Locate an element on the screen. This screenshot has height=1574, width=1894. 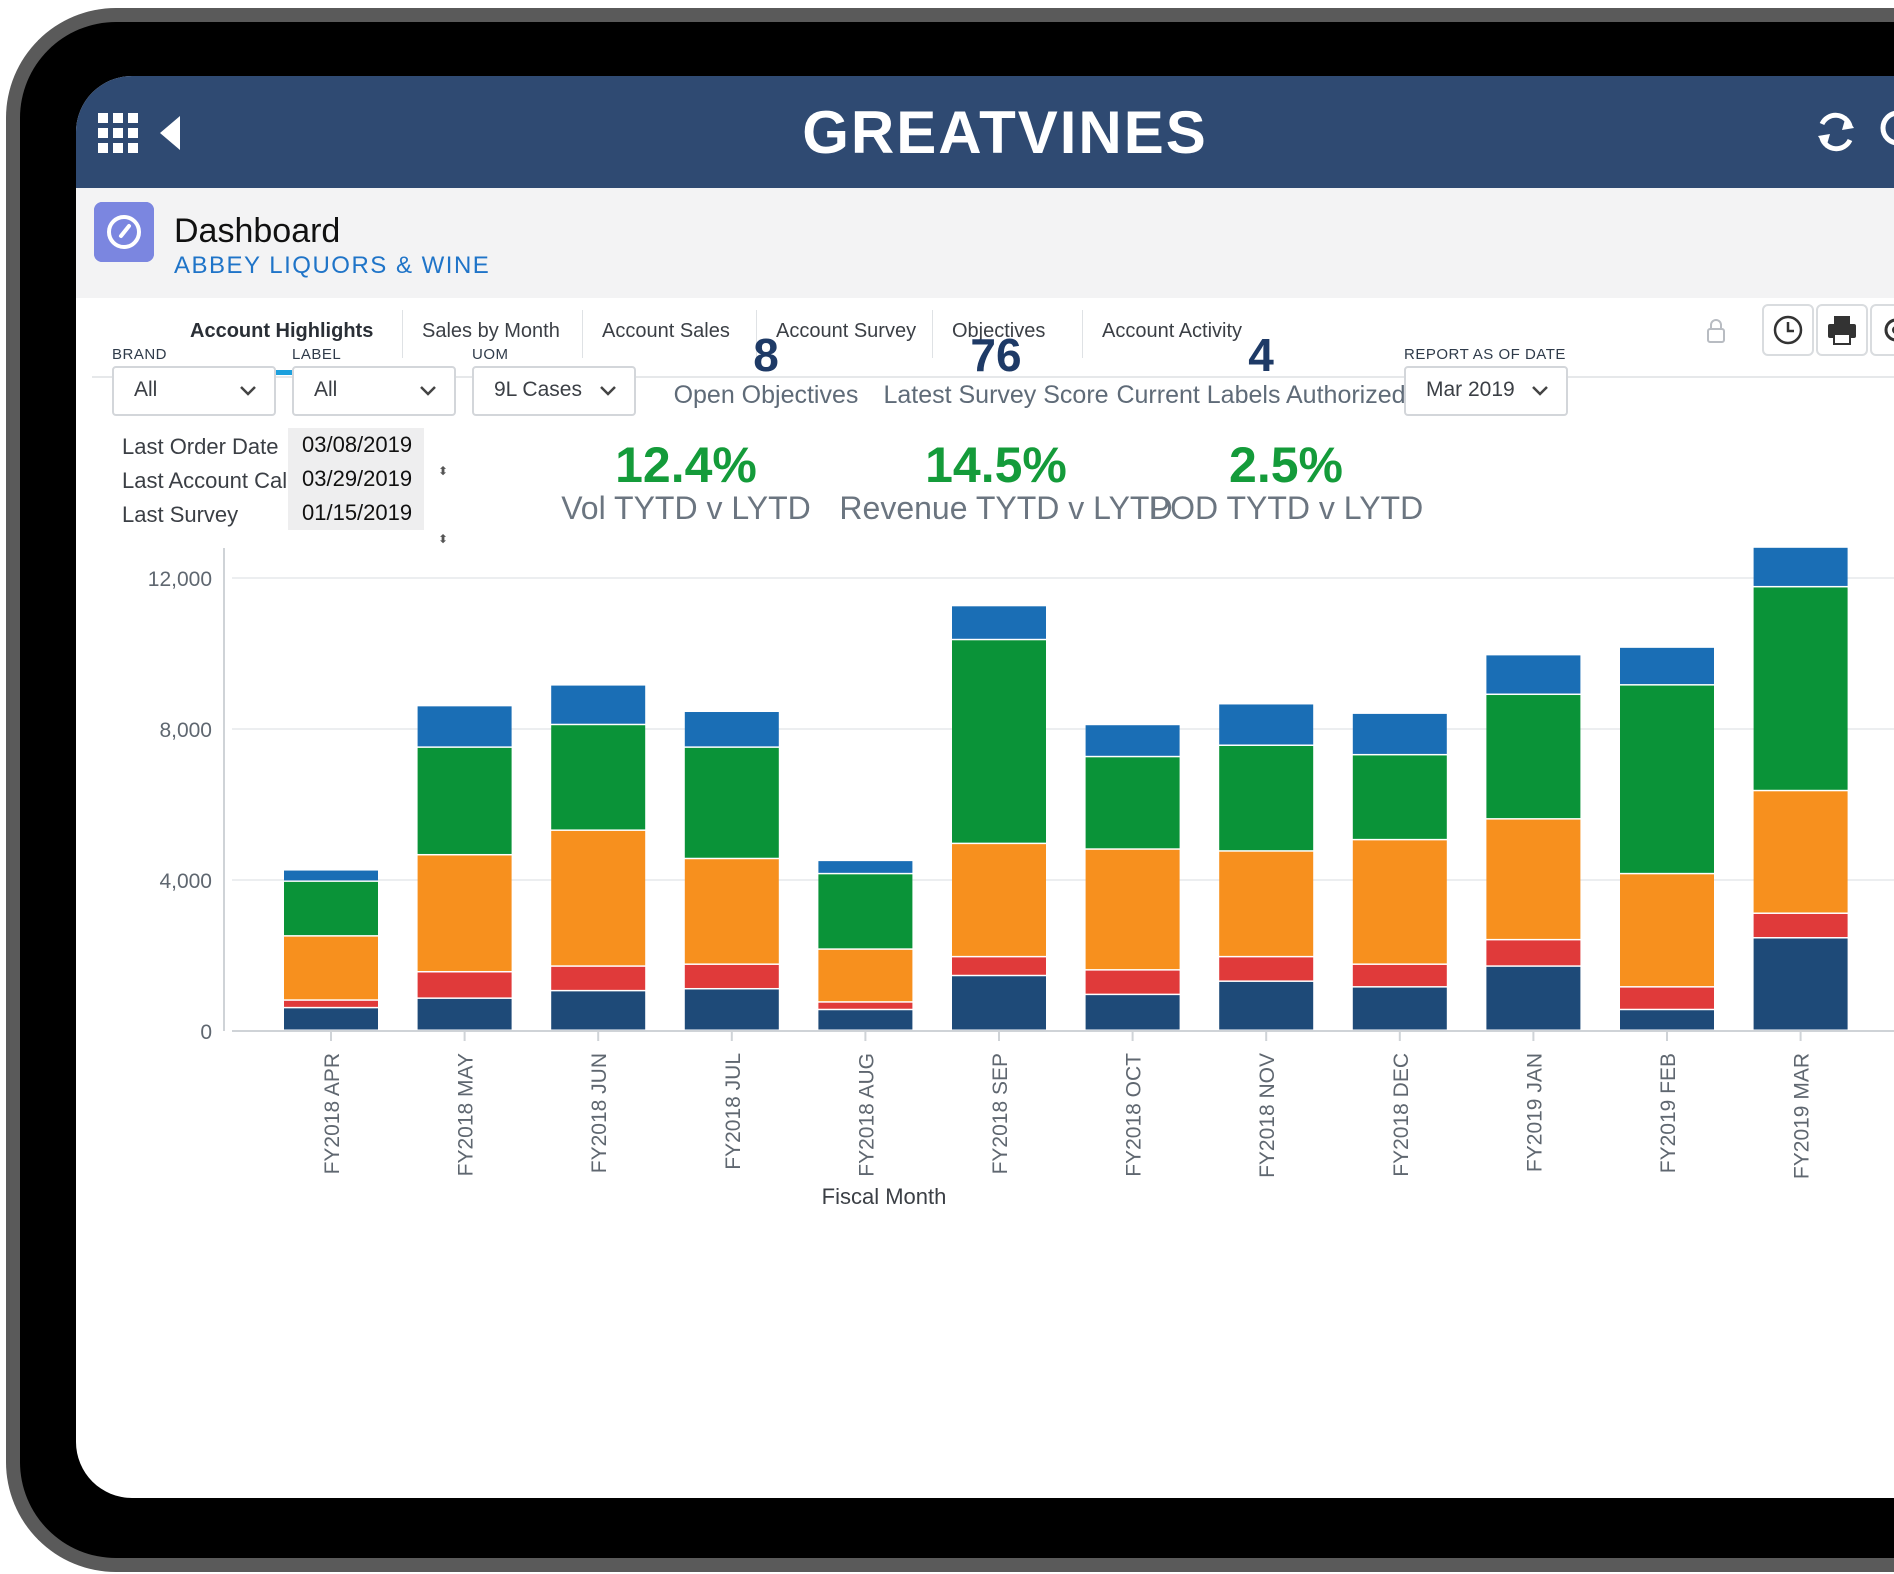
tab-account-highlights: Account Highlights is located at coordinates (282, 331).